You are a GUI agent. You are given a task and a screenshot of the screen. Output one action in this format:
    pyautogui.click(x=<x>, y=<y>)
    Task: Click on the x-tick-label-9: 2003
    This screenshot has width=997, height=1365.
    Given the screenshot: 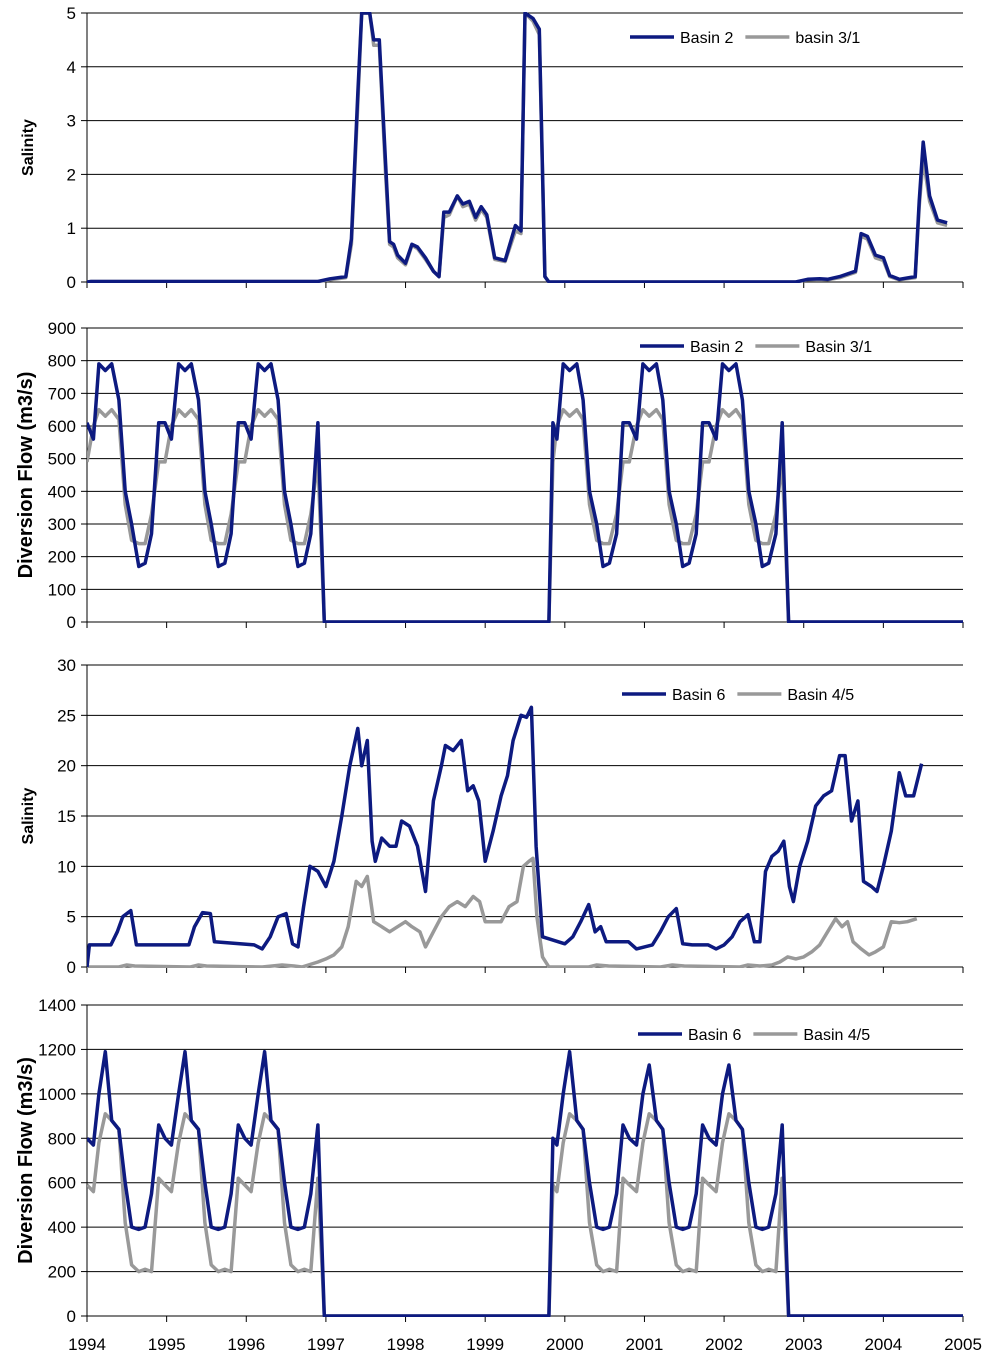 What is the action you would take?
    pyautogui.click(x=804, y=1344)
    